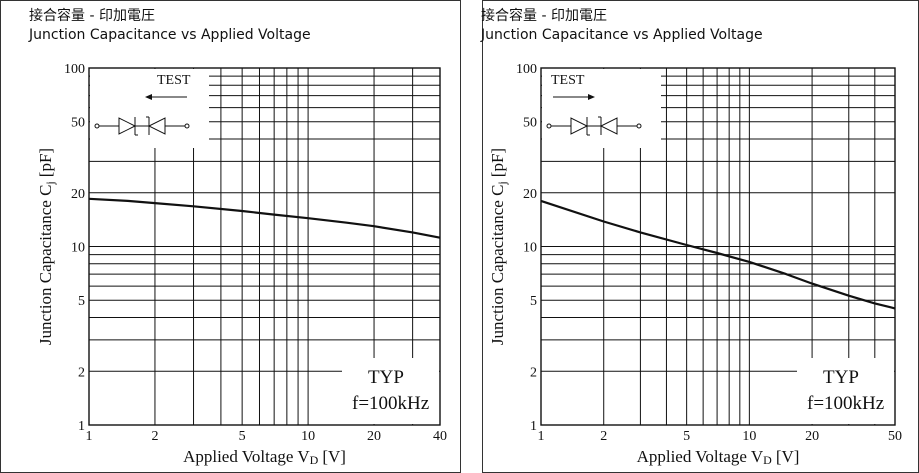  Describe the element at coordinates (440, 436) in the screenshot. I see `x-tick-label: 40` at that location.